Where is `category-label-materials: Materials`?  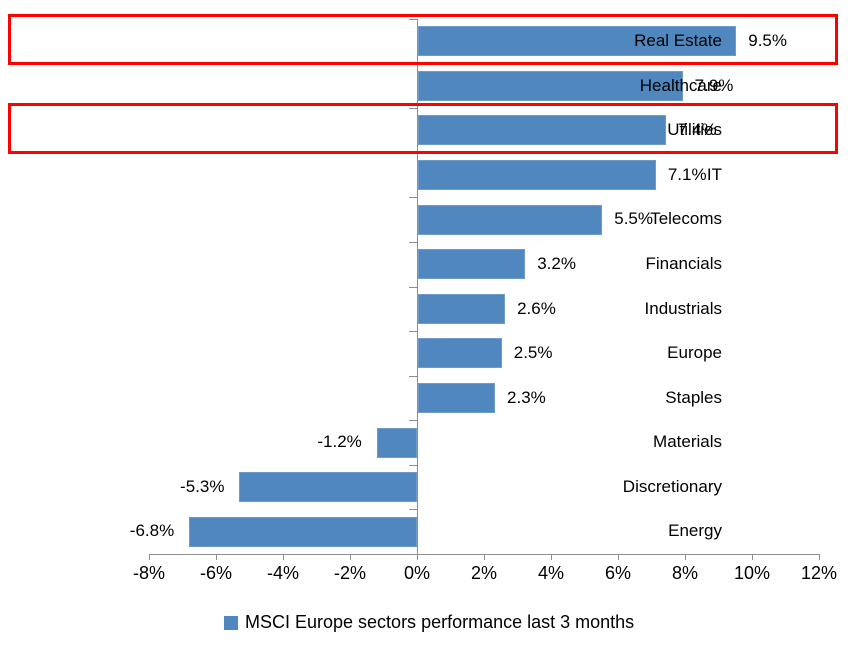
category-label-materials: Materials is located at coordinates (687, 442).